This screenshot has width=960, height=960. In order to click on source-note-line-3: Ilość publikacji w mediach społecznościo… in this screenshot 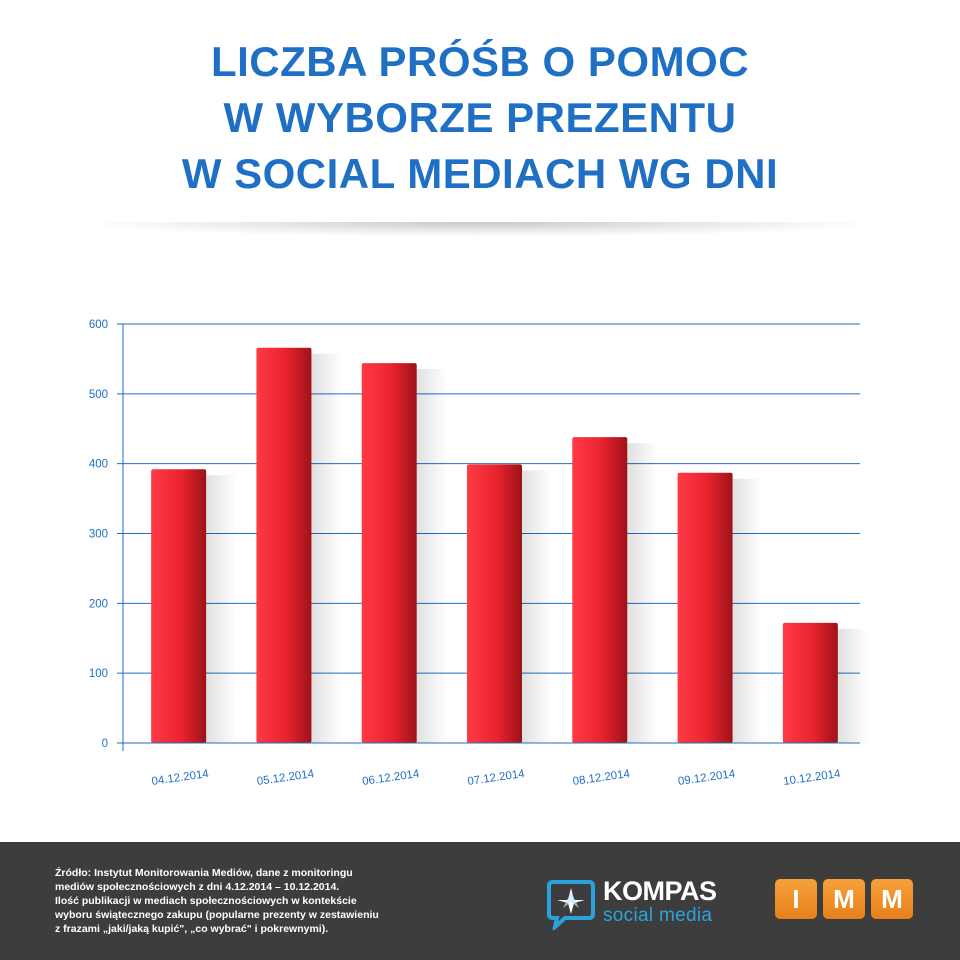, I will do `click(206, 901)`.